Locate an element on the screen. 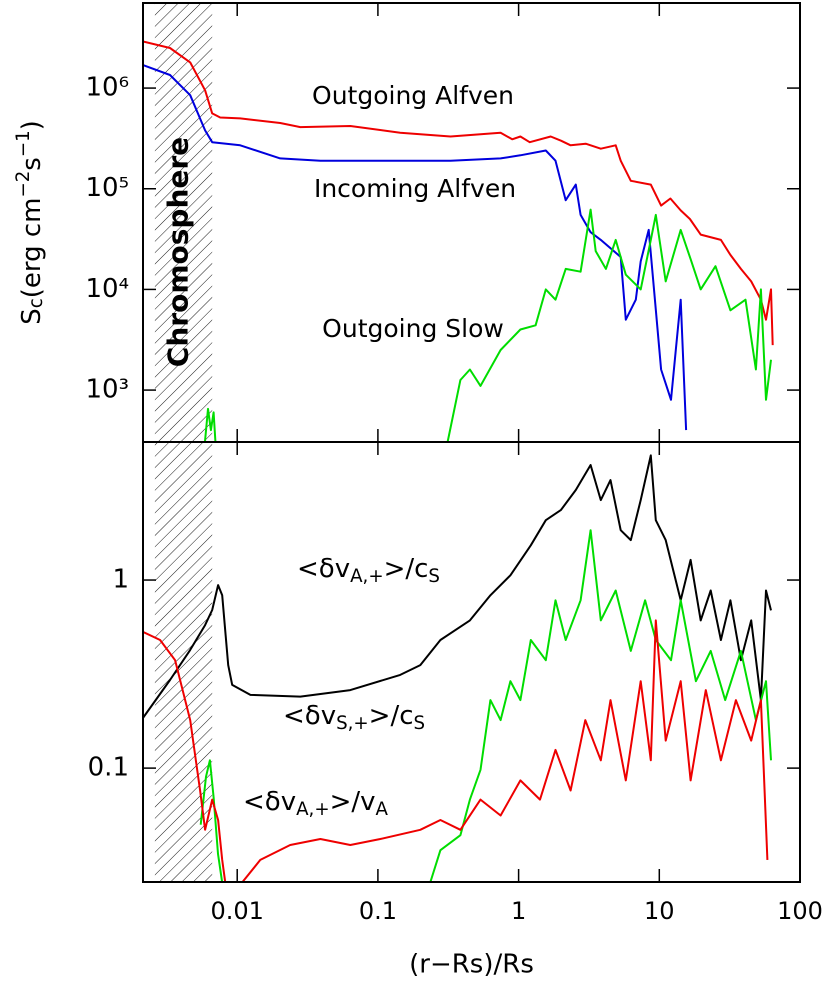  series-label: <δvA,+>/vA is located at coordinates (316, 803).